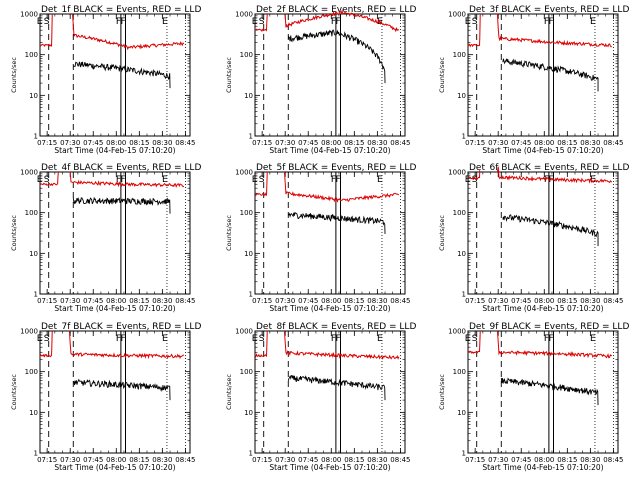  Describe the element at coordinates (336, 10) in the screenshot. I see `panel-title: Det_2f BLACK = Events, RED = LLD` at that location.